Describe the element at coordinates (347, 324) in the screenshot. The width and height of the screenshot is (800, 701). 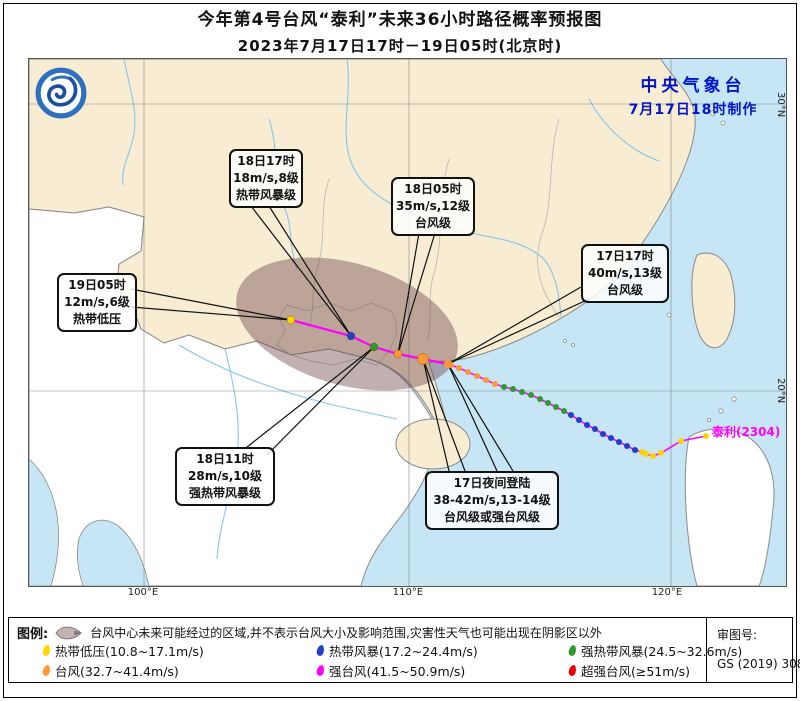
I see `probability-cone` at that location.